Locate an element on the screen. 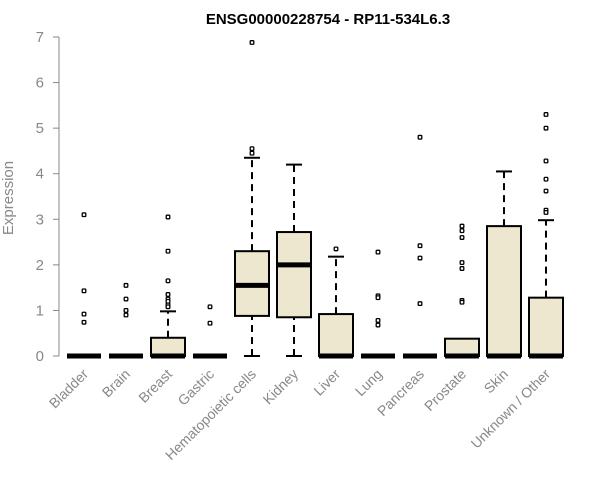  x-tick-label: Brain is located at coordinates (116, 383).